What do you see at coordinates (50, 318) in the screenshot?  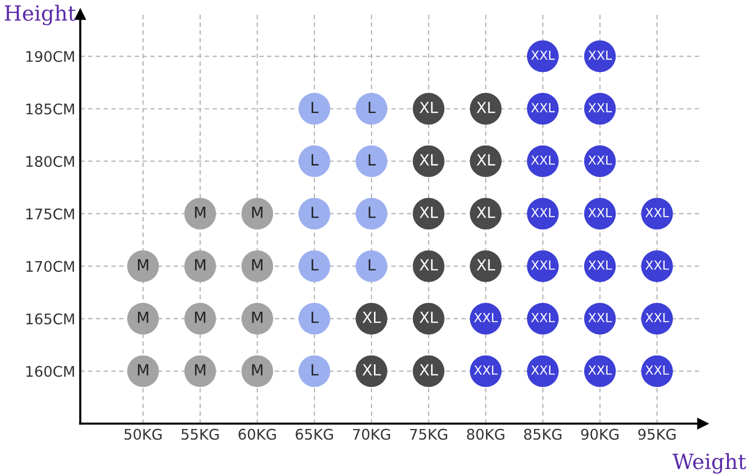 I see `y-tick-label: 165CM` at bounding box center [50, 318].